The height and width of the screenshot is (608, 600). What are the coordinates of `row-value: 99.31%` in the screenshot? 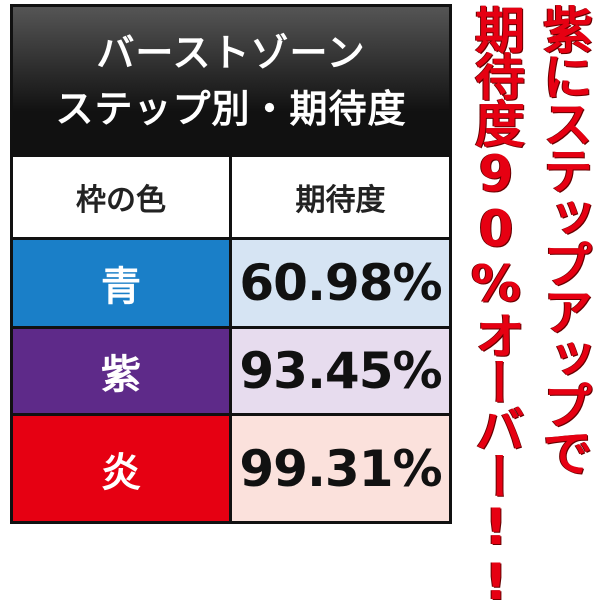 It's located at (340, 468).